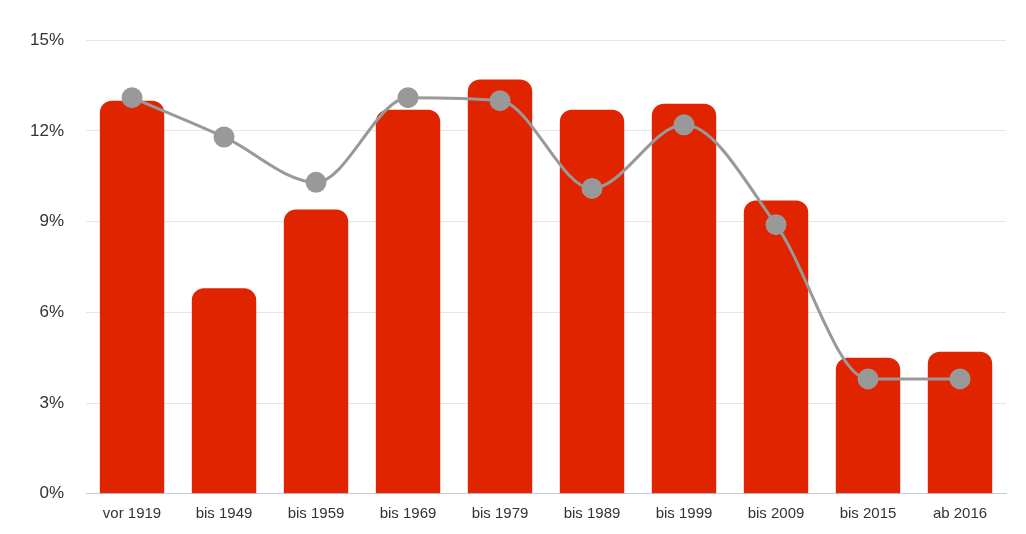 Image resolution: width=1026 pixels, height=534 pixels. What do you see at coordinates (47, 130) in the screenshot?
I see `y-tick-label: 12%` at bounding box center [47, 130].